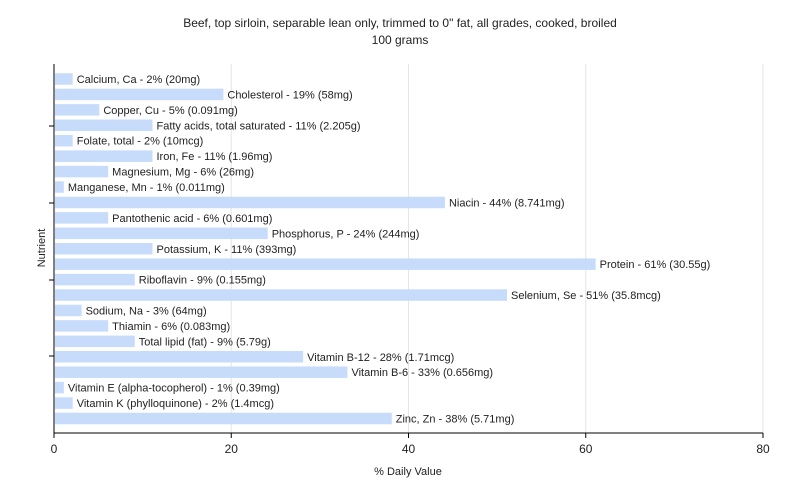 This screenshot has width=800, height=500. Describe the element at coordinates (289, 95) in the screenshot. I see `bar-label-1: Cholesterol - 19% (58mg)` at that location.